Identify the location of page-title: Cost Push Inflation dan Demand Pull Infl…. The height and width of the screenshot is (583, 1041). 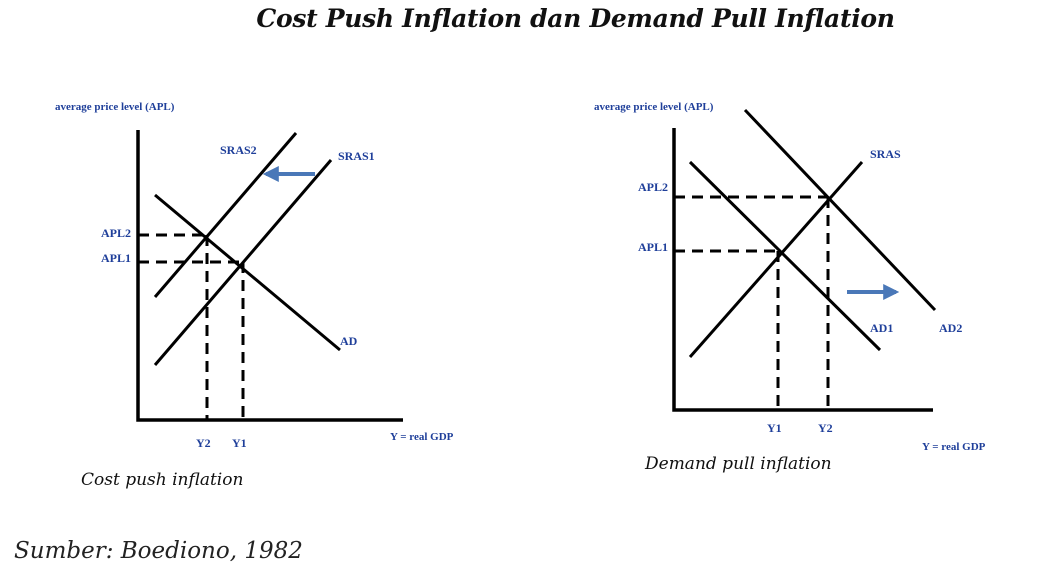
(575, 18).